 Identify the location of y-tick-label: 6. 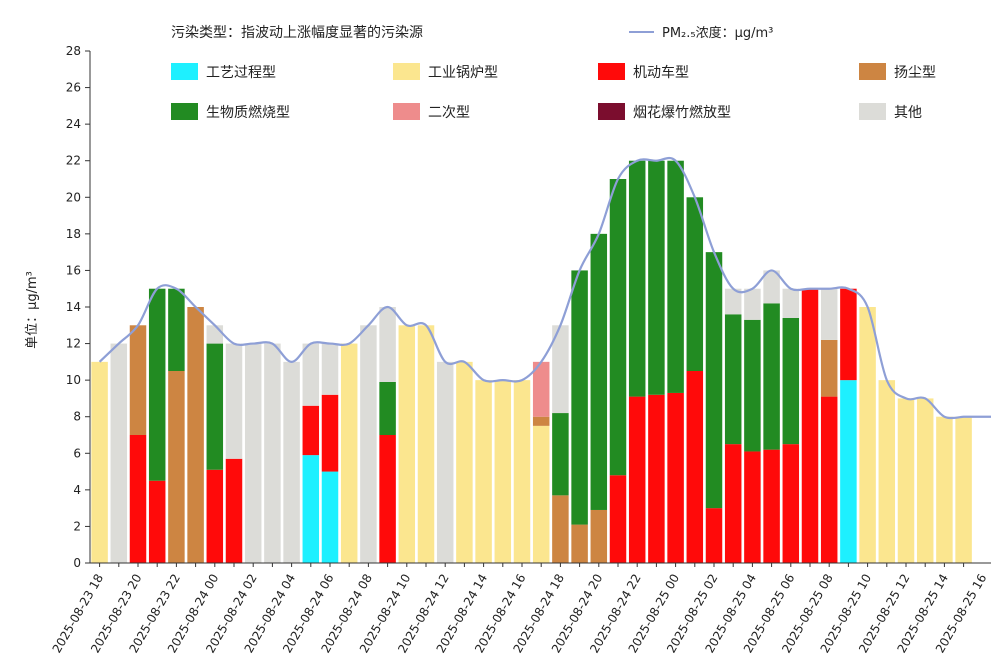
(77, 453).